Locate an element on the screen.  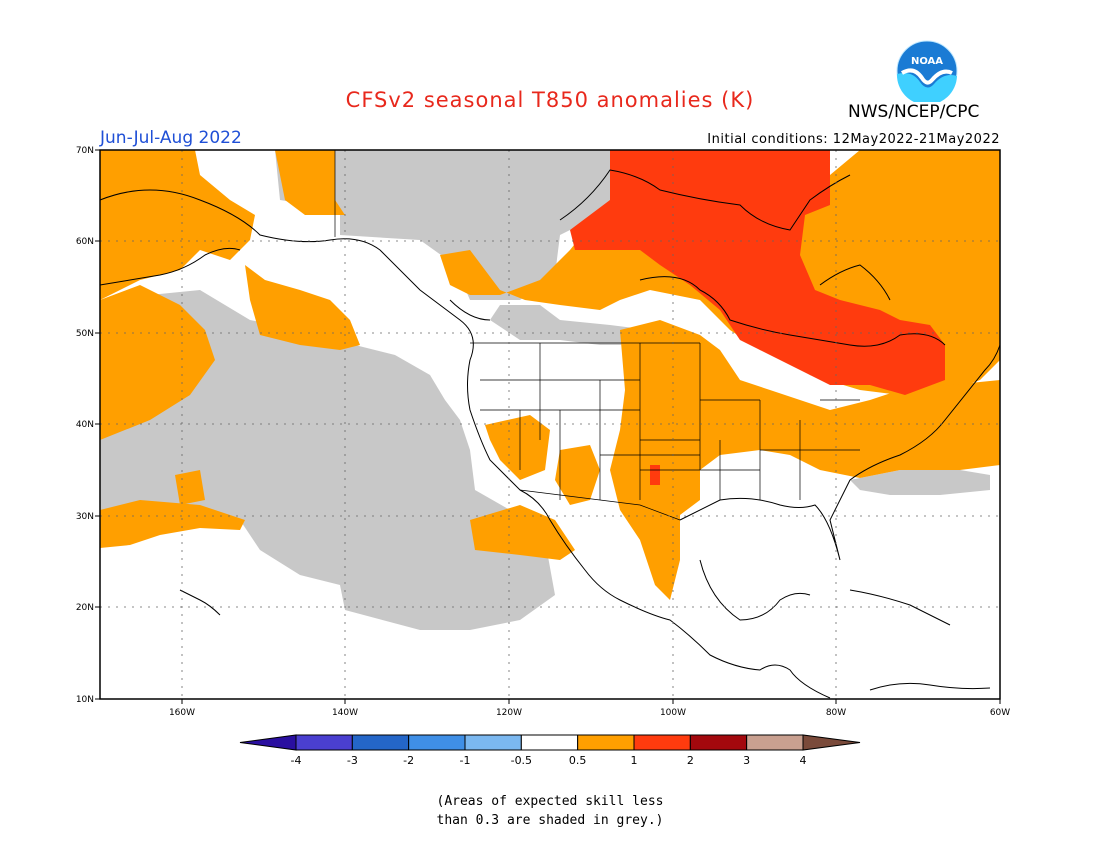
lon-label: 120W is located at coordinates (509, 713).